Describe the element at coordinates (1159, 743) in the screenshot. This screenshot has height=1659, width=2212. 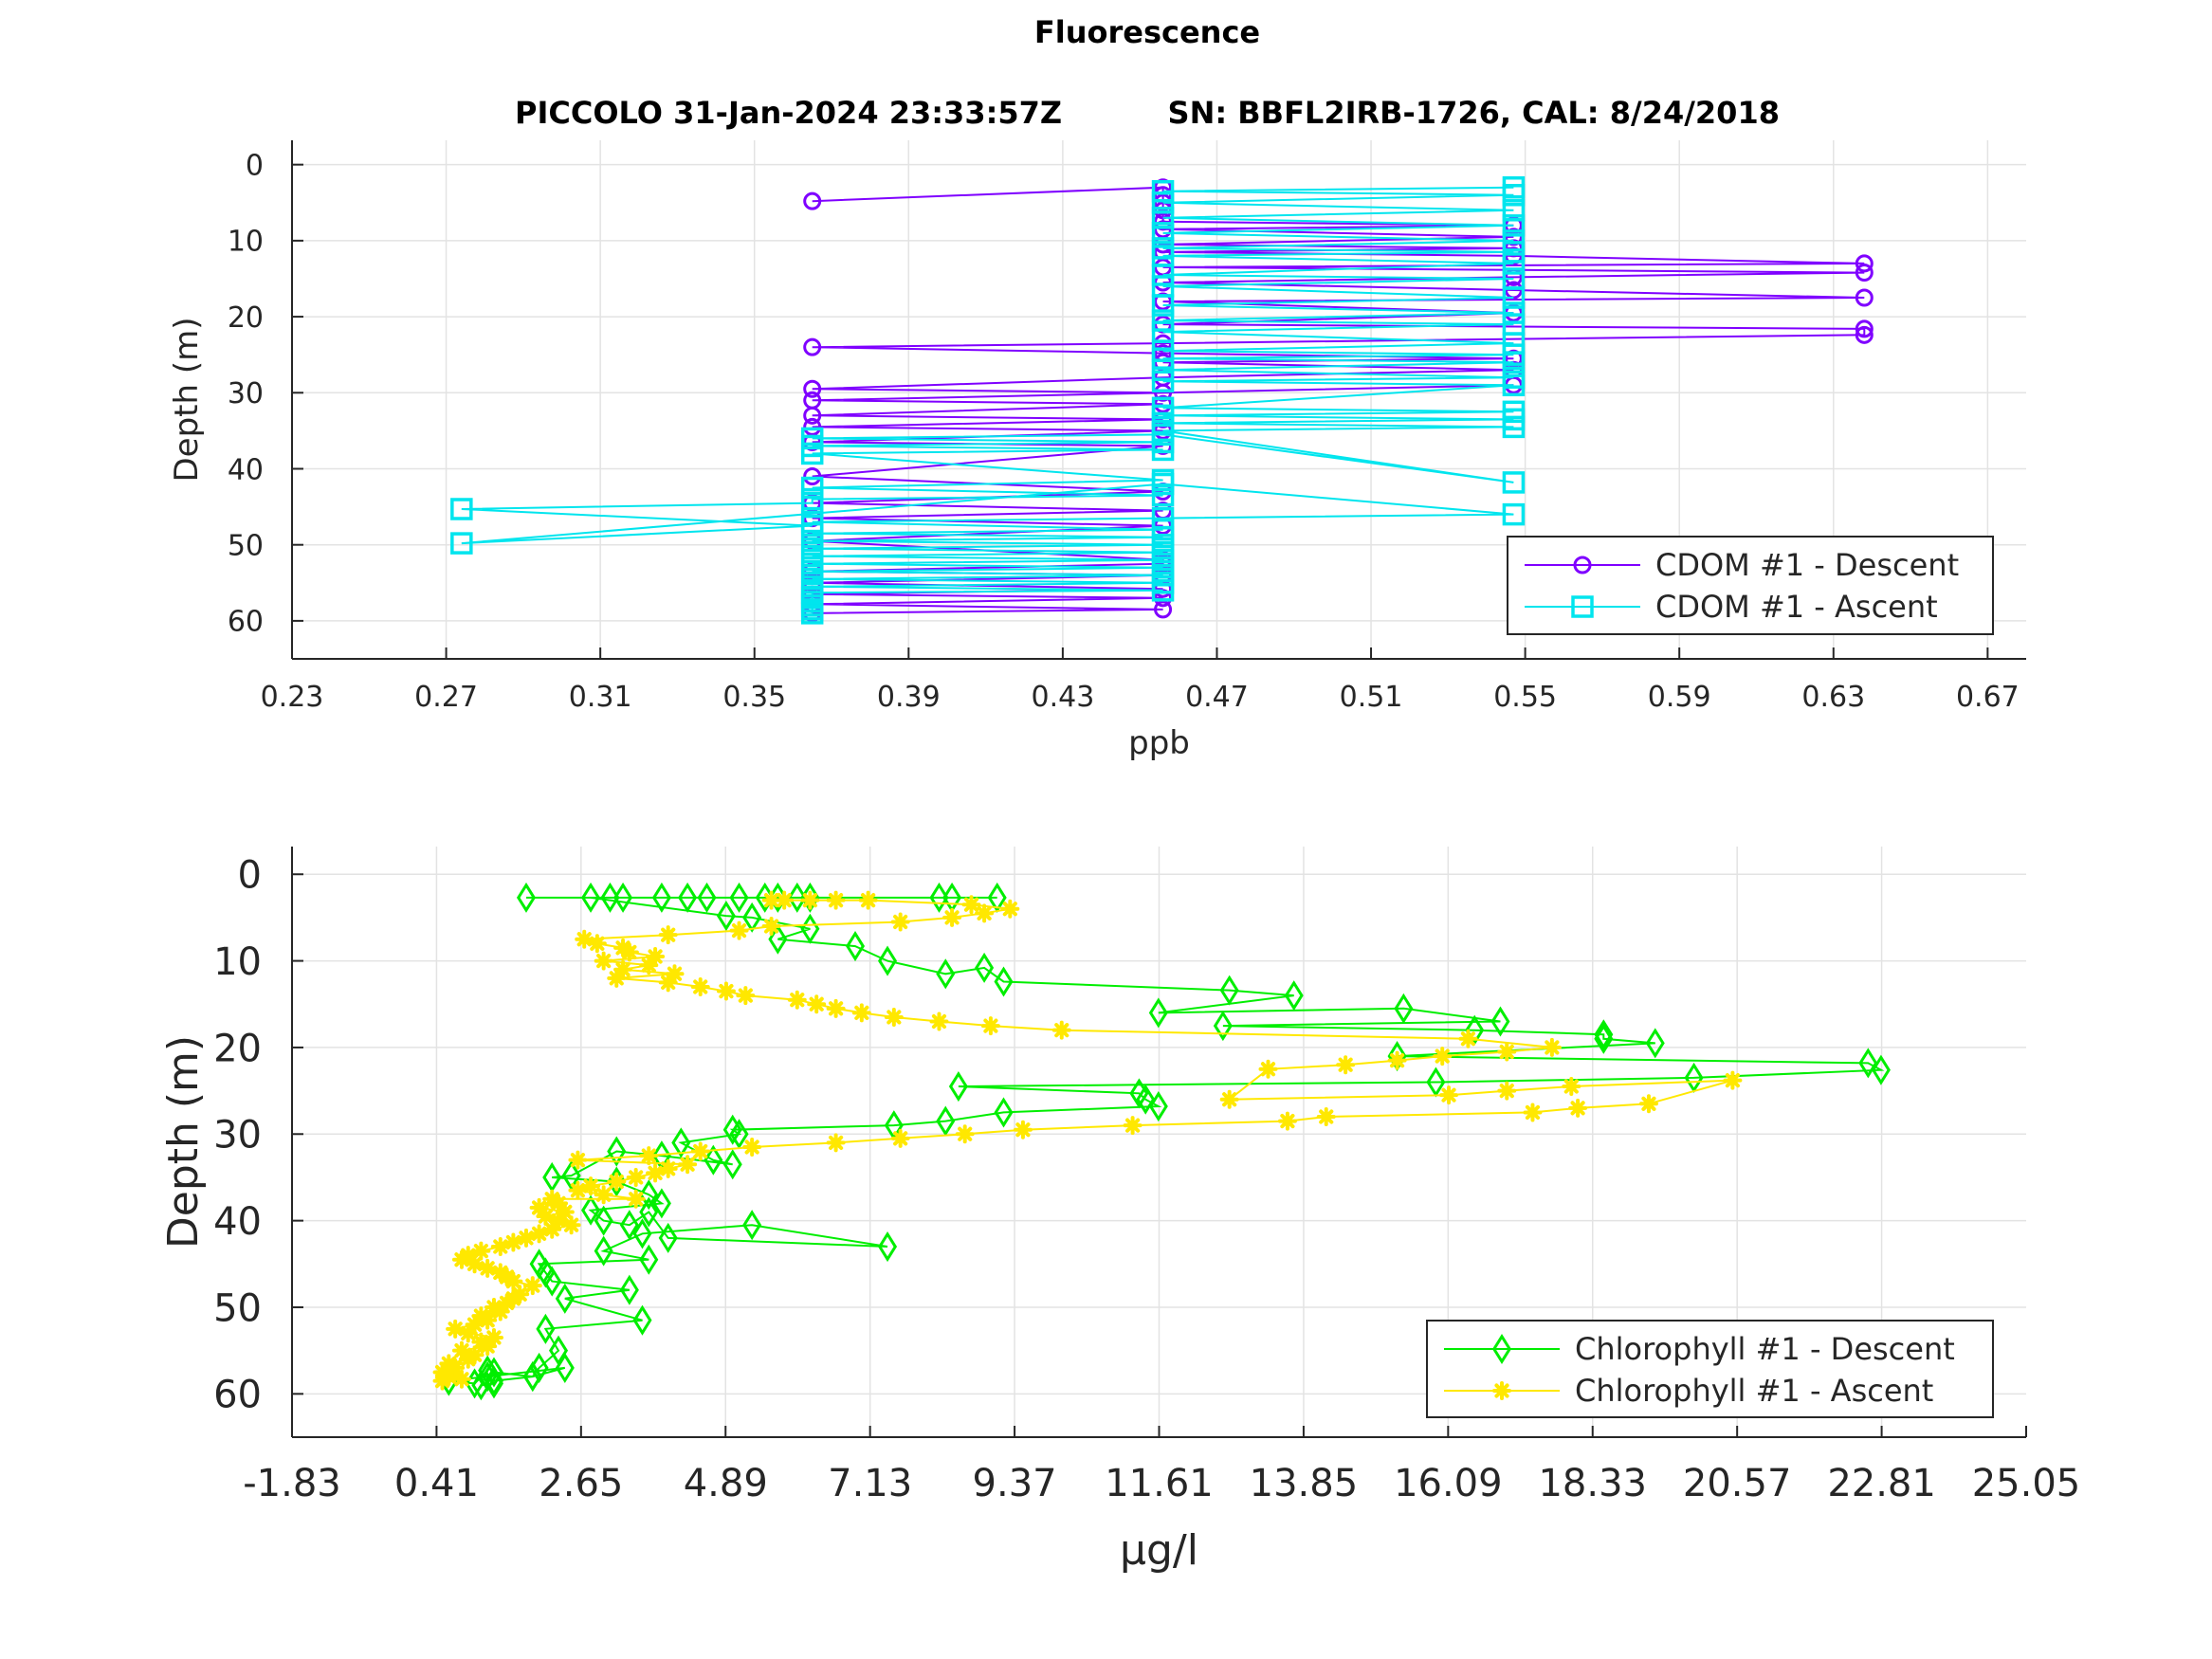
I see `x-axis-label: ppb` at that location.